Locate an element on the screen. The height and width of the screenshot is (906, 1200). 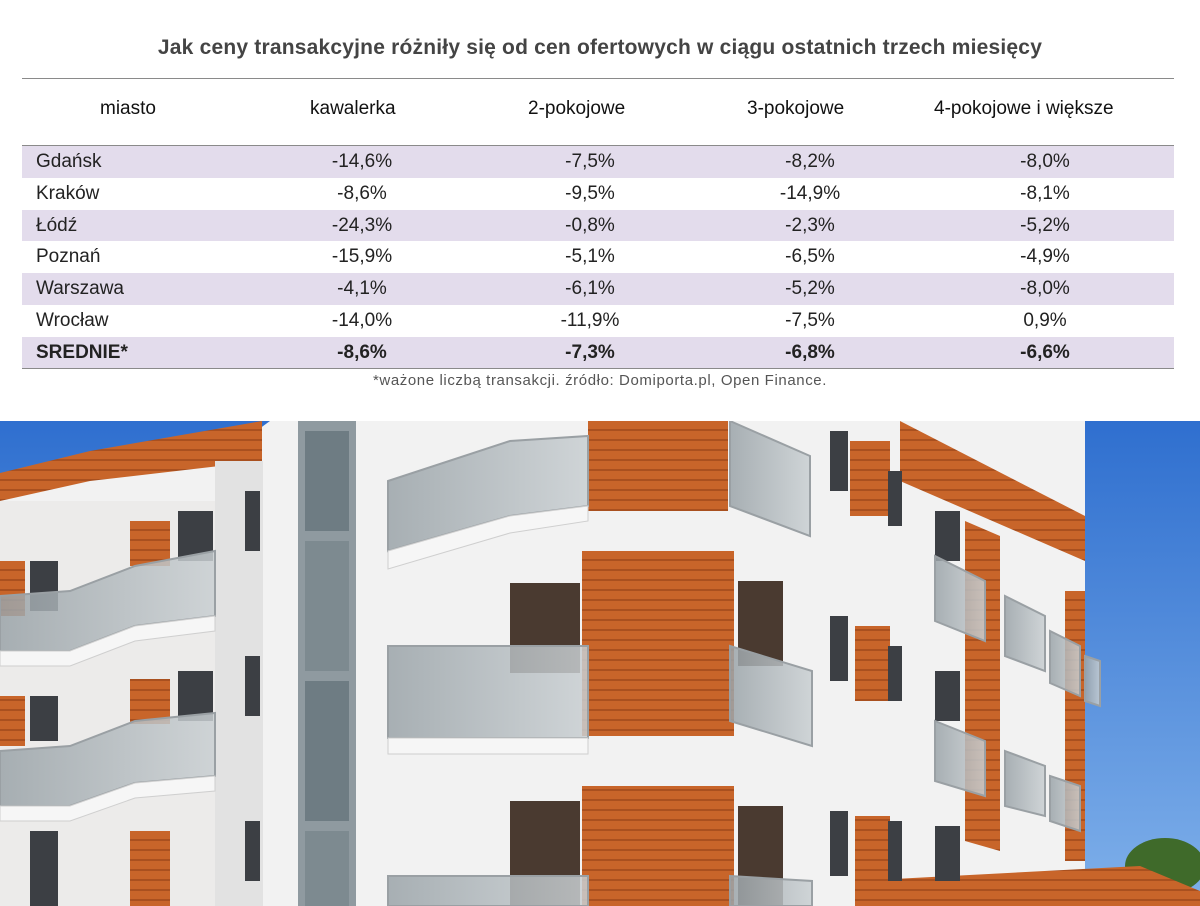
header-city: miasto is located at coordinates (128, 108).